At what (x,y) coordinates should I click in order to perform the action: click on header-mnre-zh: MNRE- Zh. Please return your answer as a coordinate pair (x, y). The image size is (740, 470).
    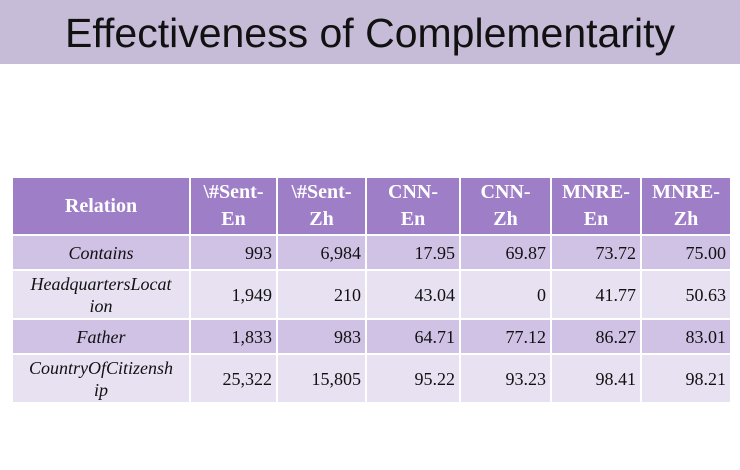
    Looking at the image, I should click on (686, 206).